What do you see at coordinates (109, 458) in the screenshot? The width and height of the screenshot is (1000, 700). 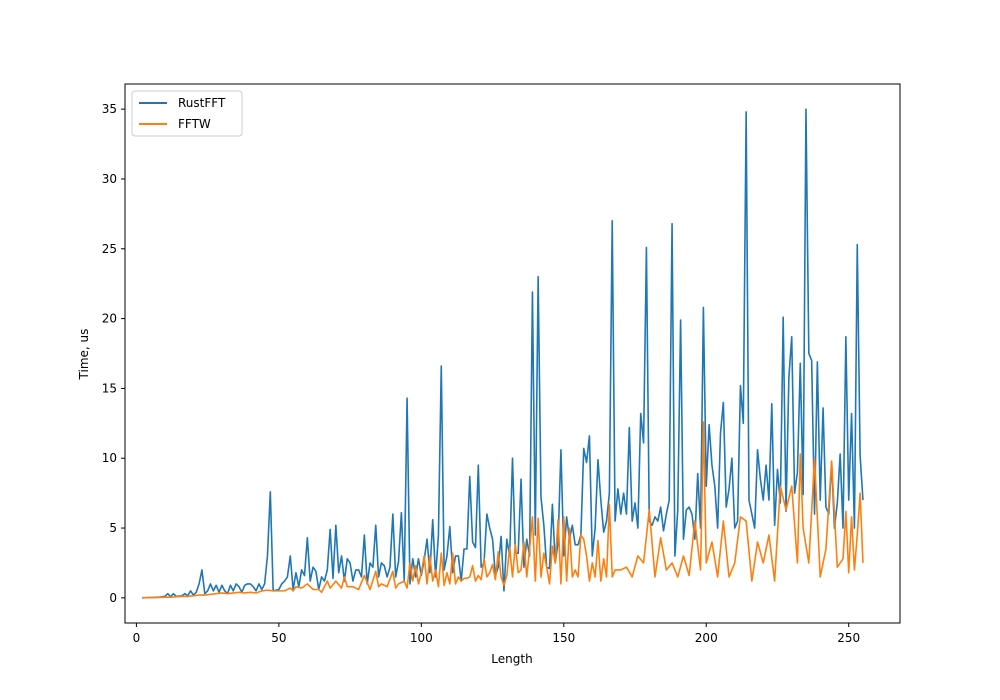 I see `y-tick-label: 10` at bounding box center [109, 458].